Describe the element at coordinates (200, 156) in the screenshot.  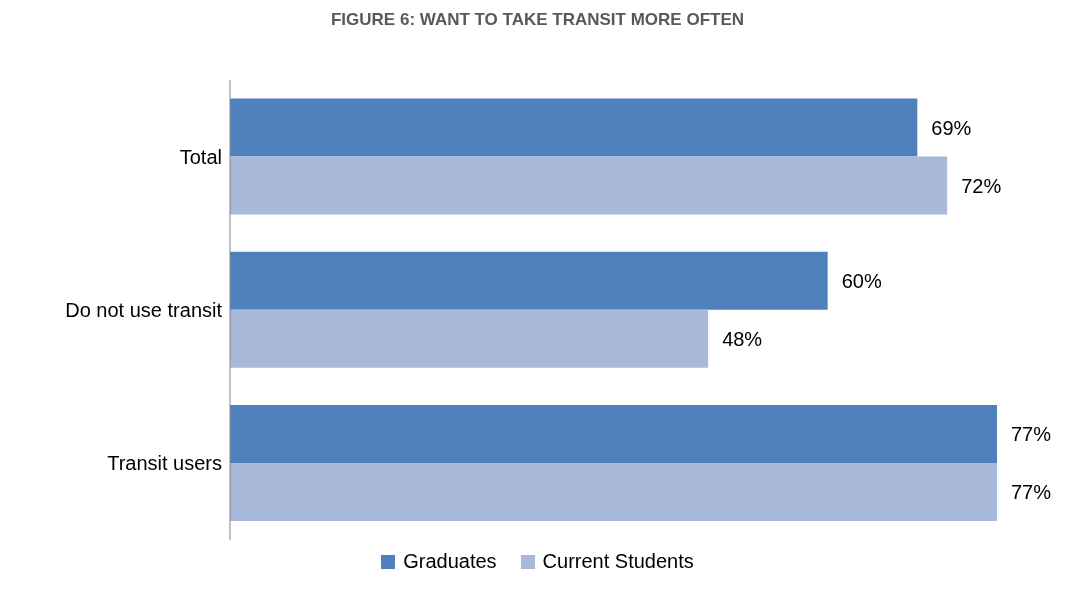
I see `y-tick-label: Total` at that location.